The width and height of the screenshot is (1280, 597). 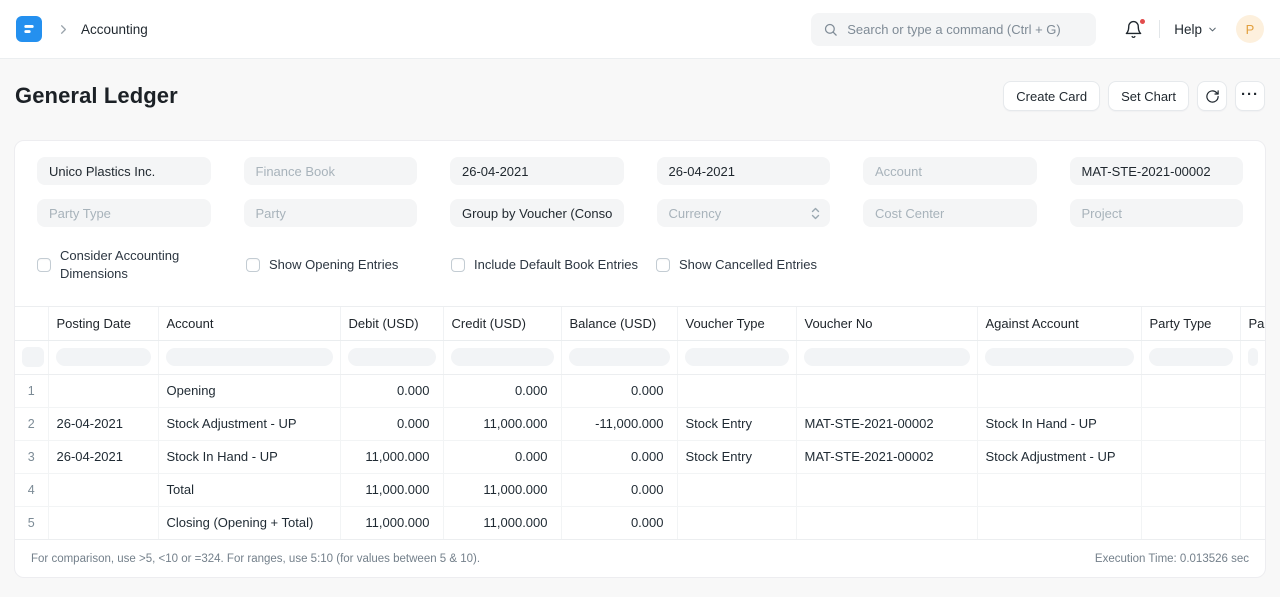 I want to click on checkbox-show-opening-entries-box, so click(x=253, y=264).